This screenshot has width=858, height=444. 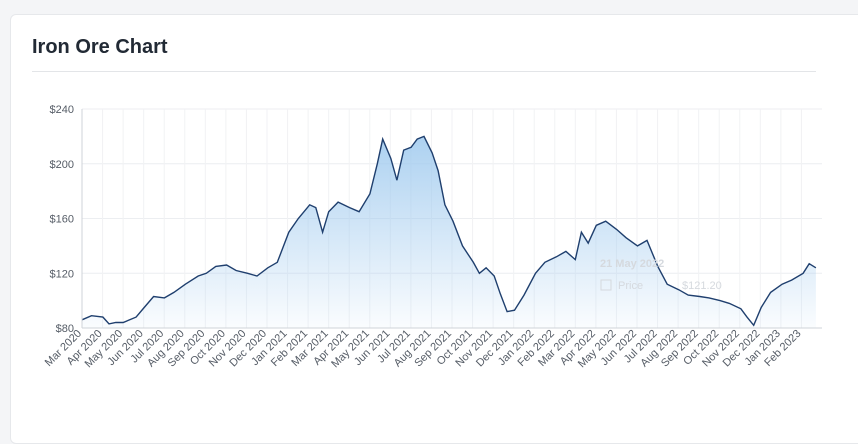 I want to click on chart-title: Iron Ore Chart, so click(x=100, y=47).